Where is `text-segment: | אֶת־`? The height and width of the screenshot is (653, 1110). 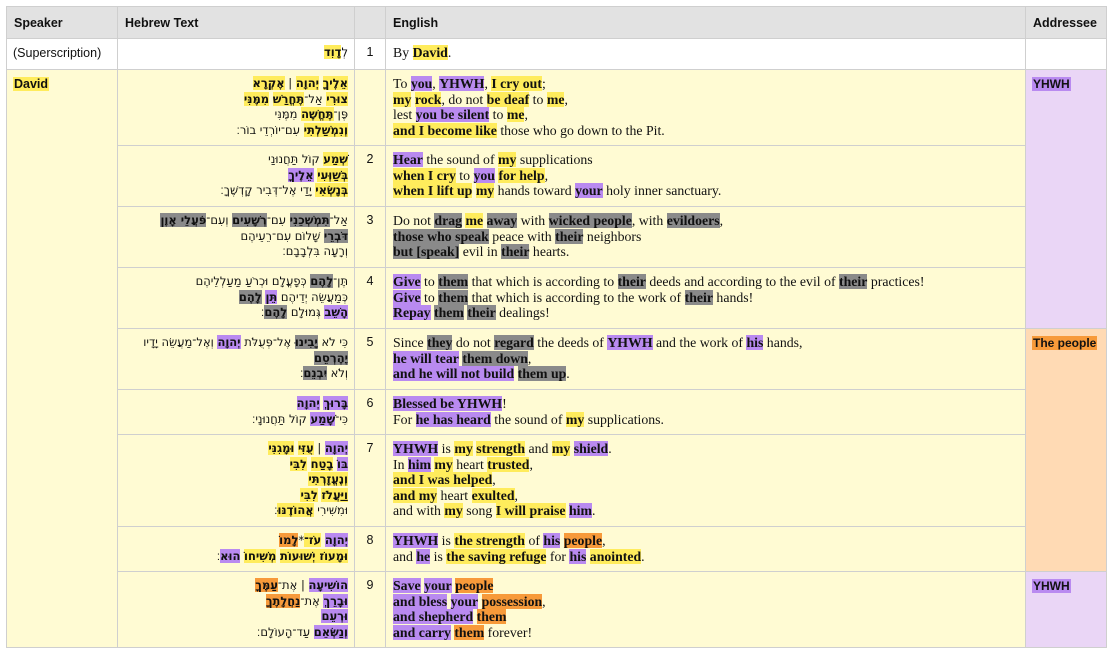 text-segment: | אֶת־ is located at coordinates (293, 585).